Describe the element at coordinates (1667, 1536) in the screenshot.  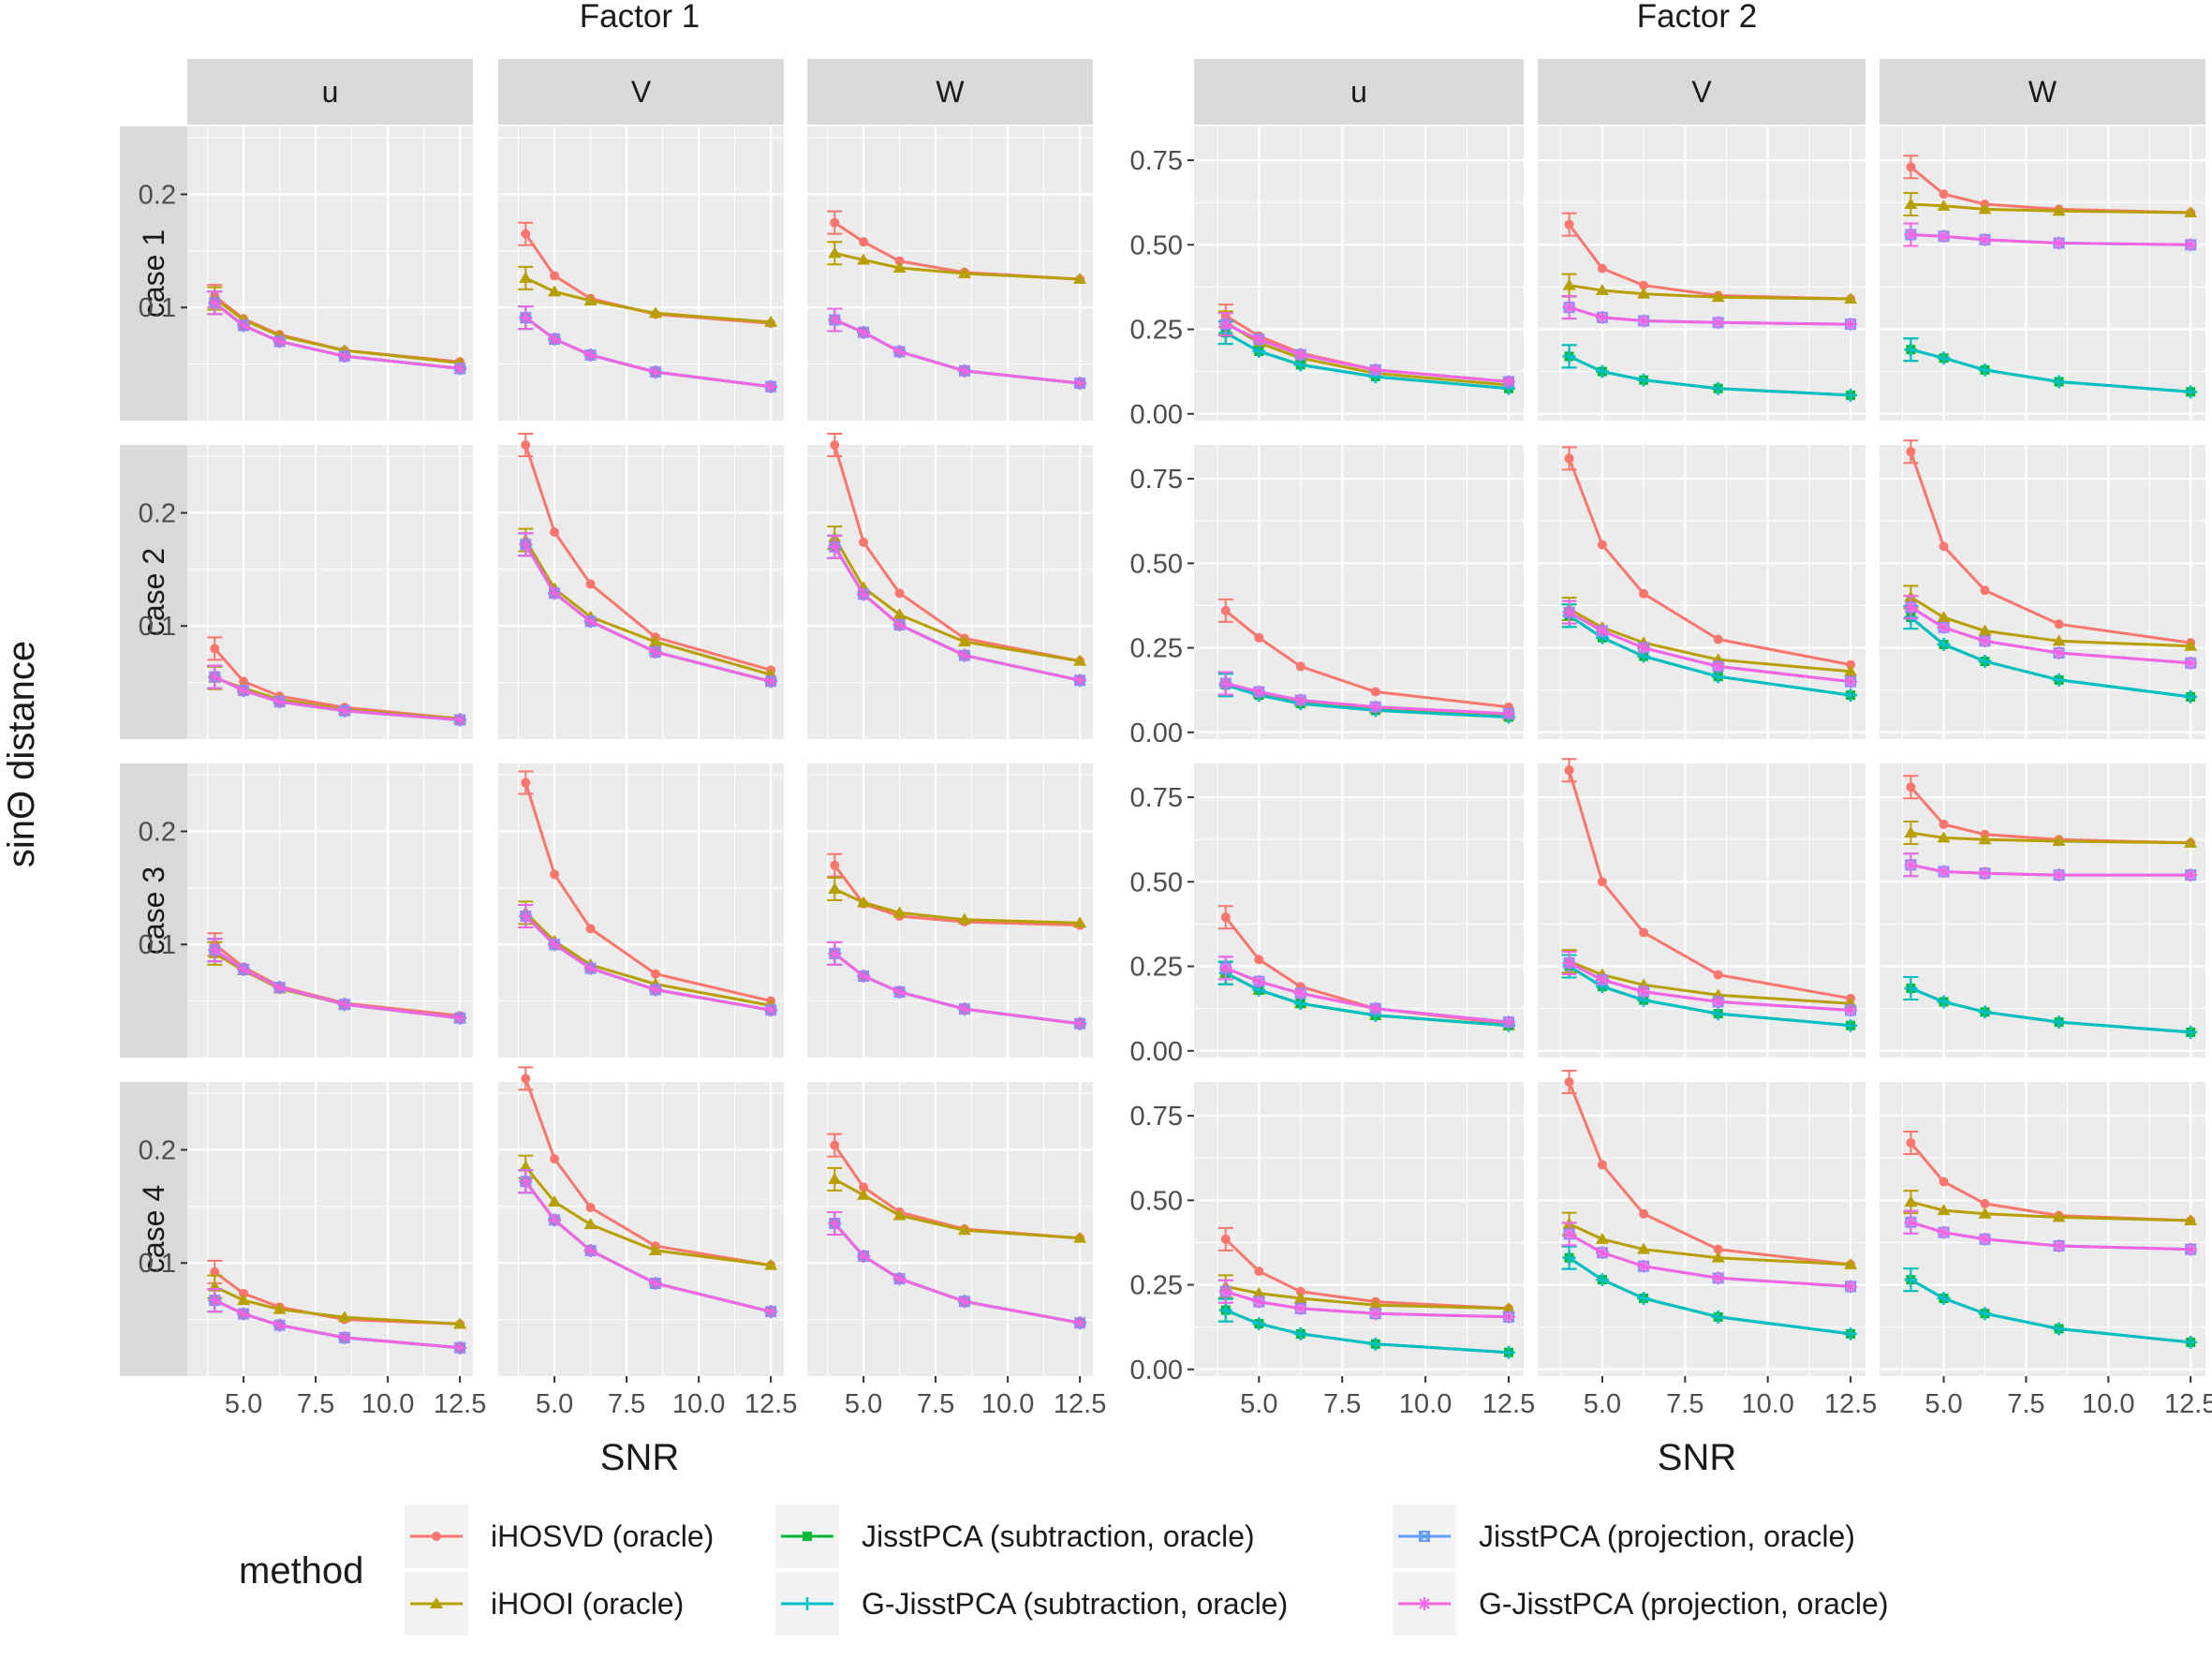
I see `legend-label: JisstPCA (projection, oracle)` at that location.